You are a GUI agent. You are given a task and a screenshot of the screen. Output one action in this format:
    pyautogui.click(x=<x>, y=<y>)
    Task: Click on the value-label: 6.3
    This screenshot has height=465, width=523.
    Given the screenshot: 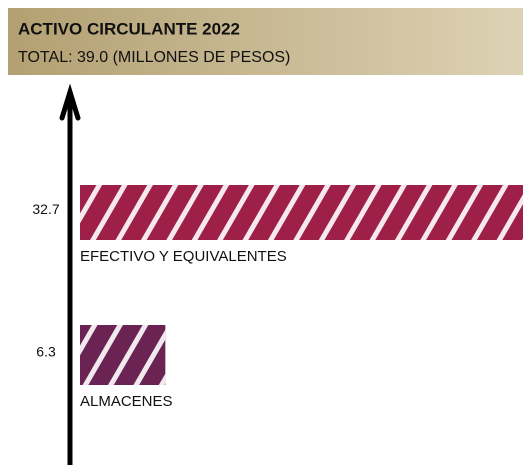 What is the action you would take?
    pyautogui.click(x=46, y=352)
    